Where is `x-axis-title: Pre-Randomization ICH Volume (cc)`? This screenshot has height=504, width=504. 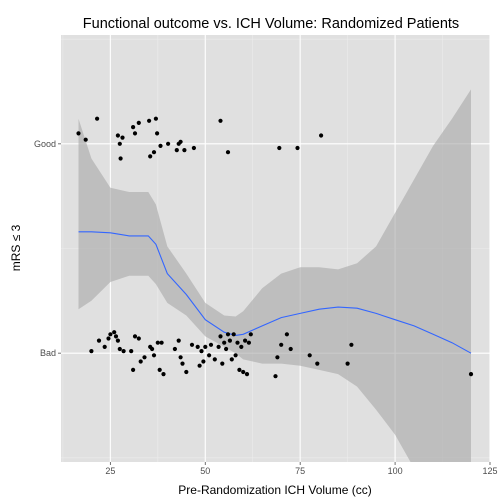
x-axis-title: Pre-Randomization ICH Volume (cc) is located at coordinates (274, 490).